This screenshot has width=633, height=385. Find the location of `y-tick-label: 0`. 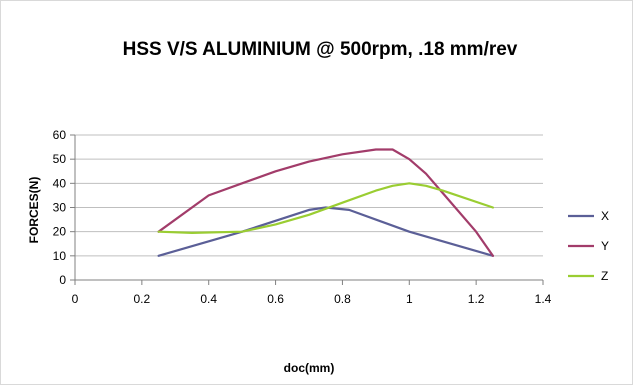

y-tick-label: 0 is located at coordinates (62, 280).